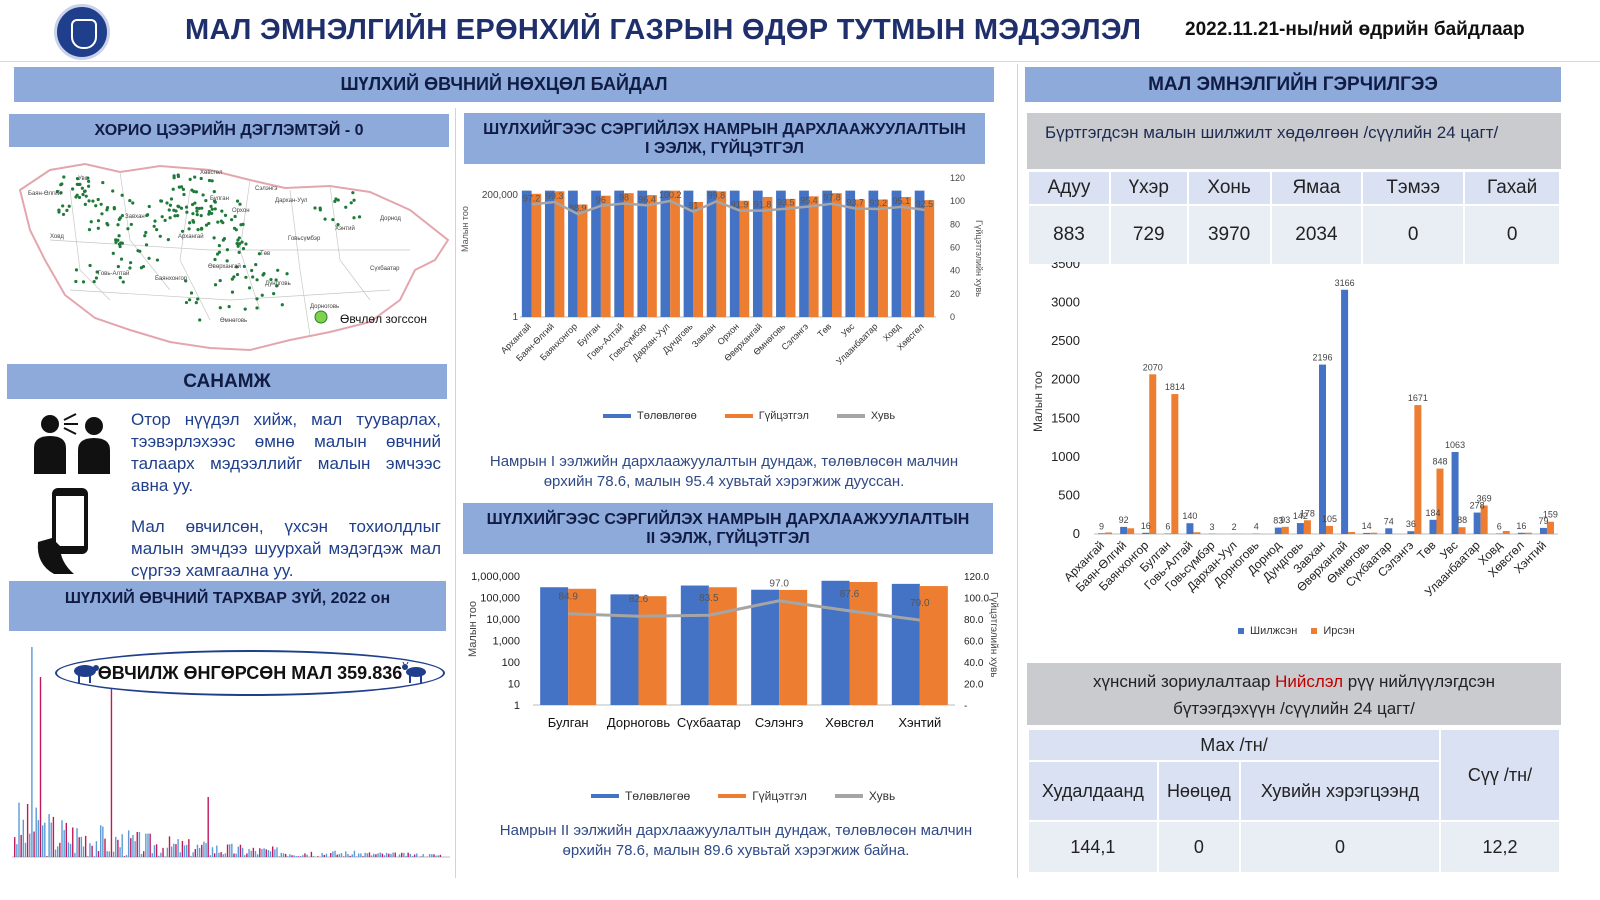 The height and width of the screenshot is (900, 1600). What do you see at coordinates (709, 722) in the screenshot?
I see `x-tick: Сүхбаатар` at bounding box center [709, 722].